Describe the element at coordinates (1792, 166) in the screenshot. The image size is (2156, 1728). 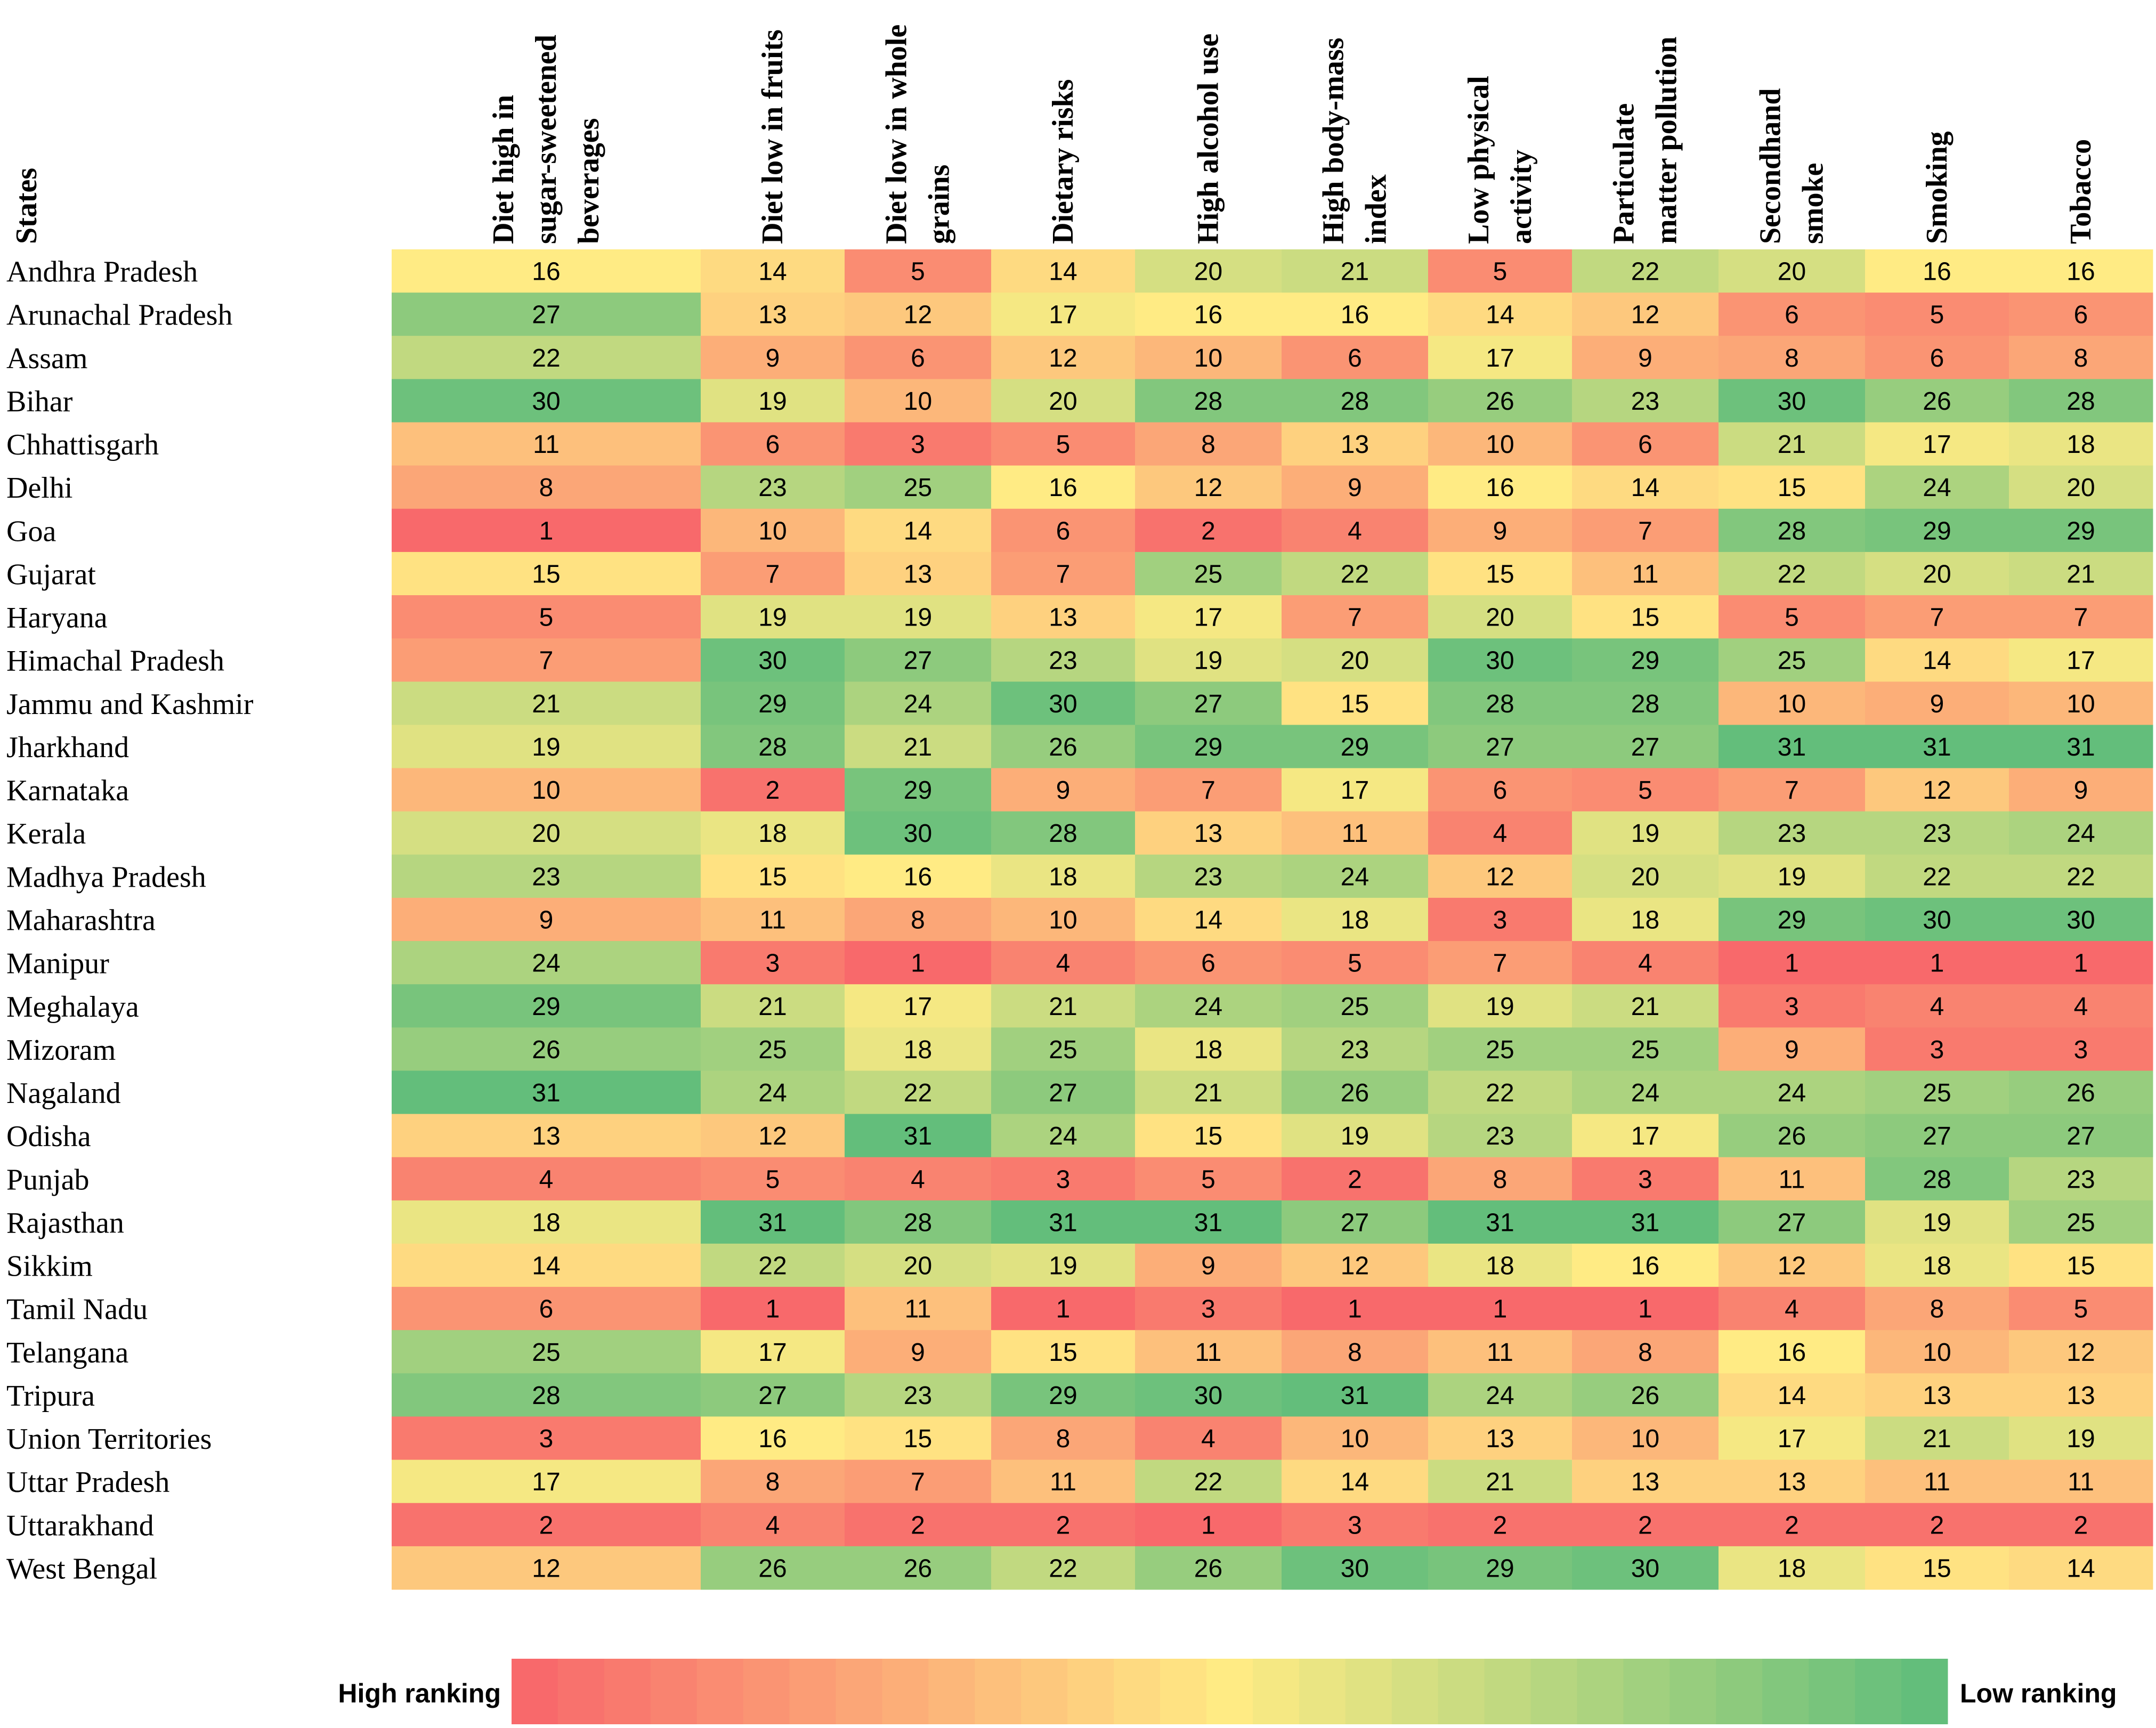
I see `column-header: Secondhand smoke` at that location.